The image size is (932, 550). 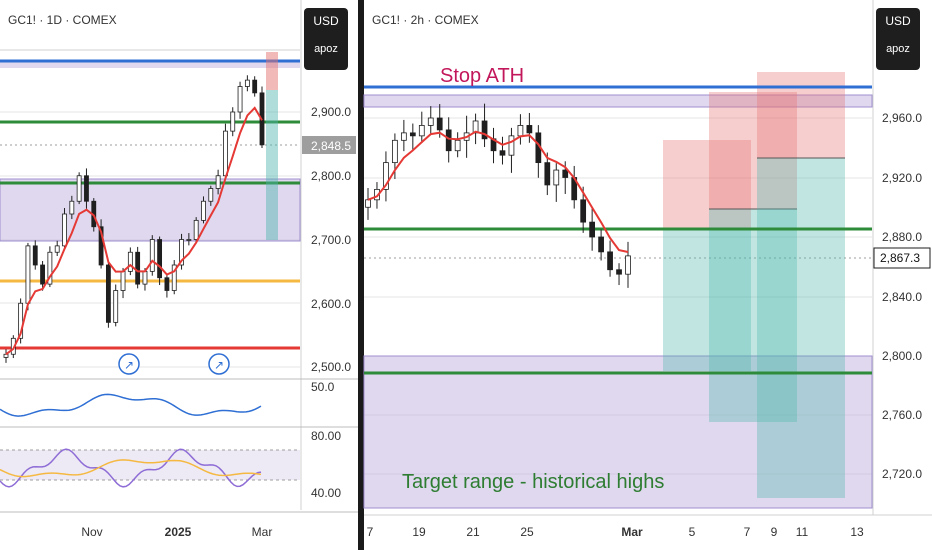 I want to click on indicator-2-rsi-line, so click(x=131, y=468).